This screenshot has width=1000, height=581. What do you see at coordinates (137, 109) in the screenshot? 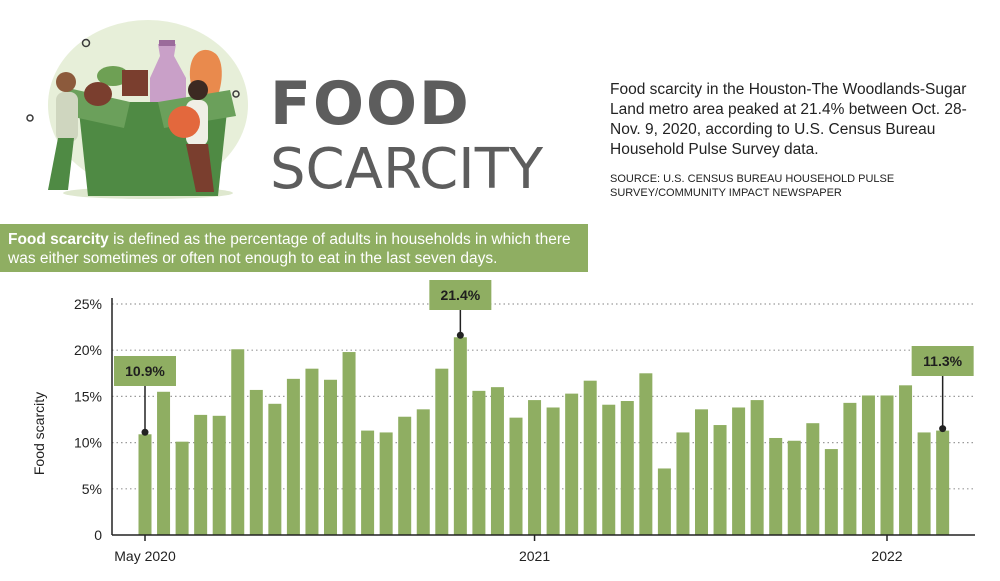
I see `food-box-illustration` at bounding box center [137, 109].